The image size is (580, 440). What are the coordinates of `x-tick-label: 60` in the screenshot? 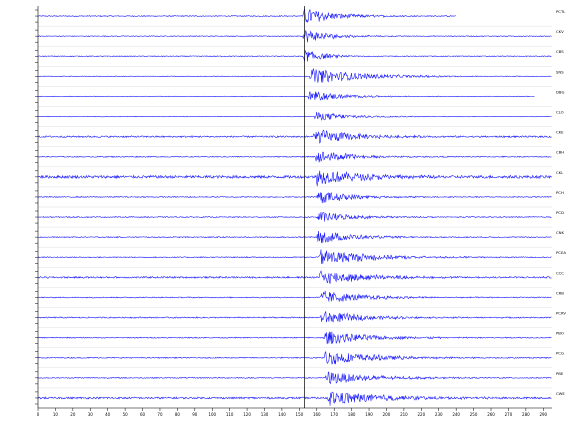 It's located at (143, 414).